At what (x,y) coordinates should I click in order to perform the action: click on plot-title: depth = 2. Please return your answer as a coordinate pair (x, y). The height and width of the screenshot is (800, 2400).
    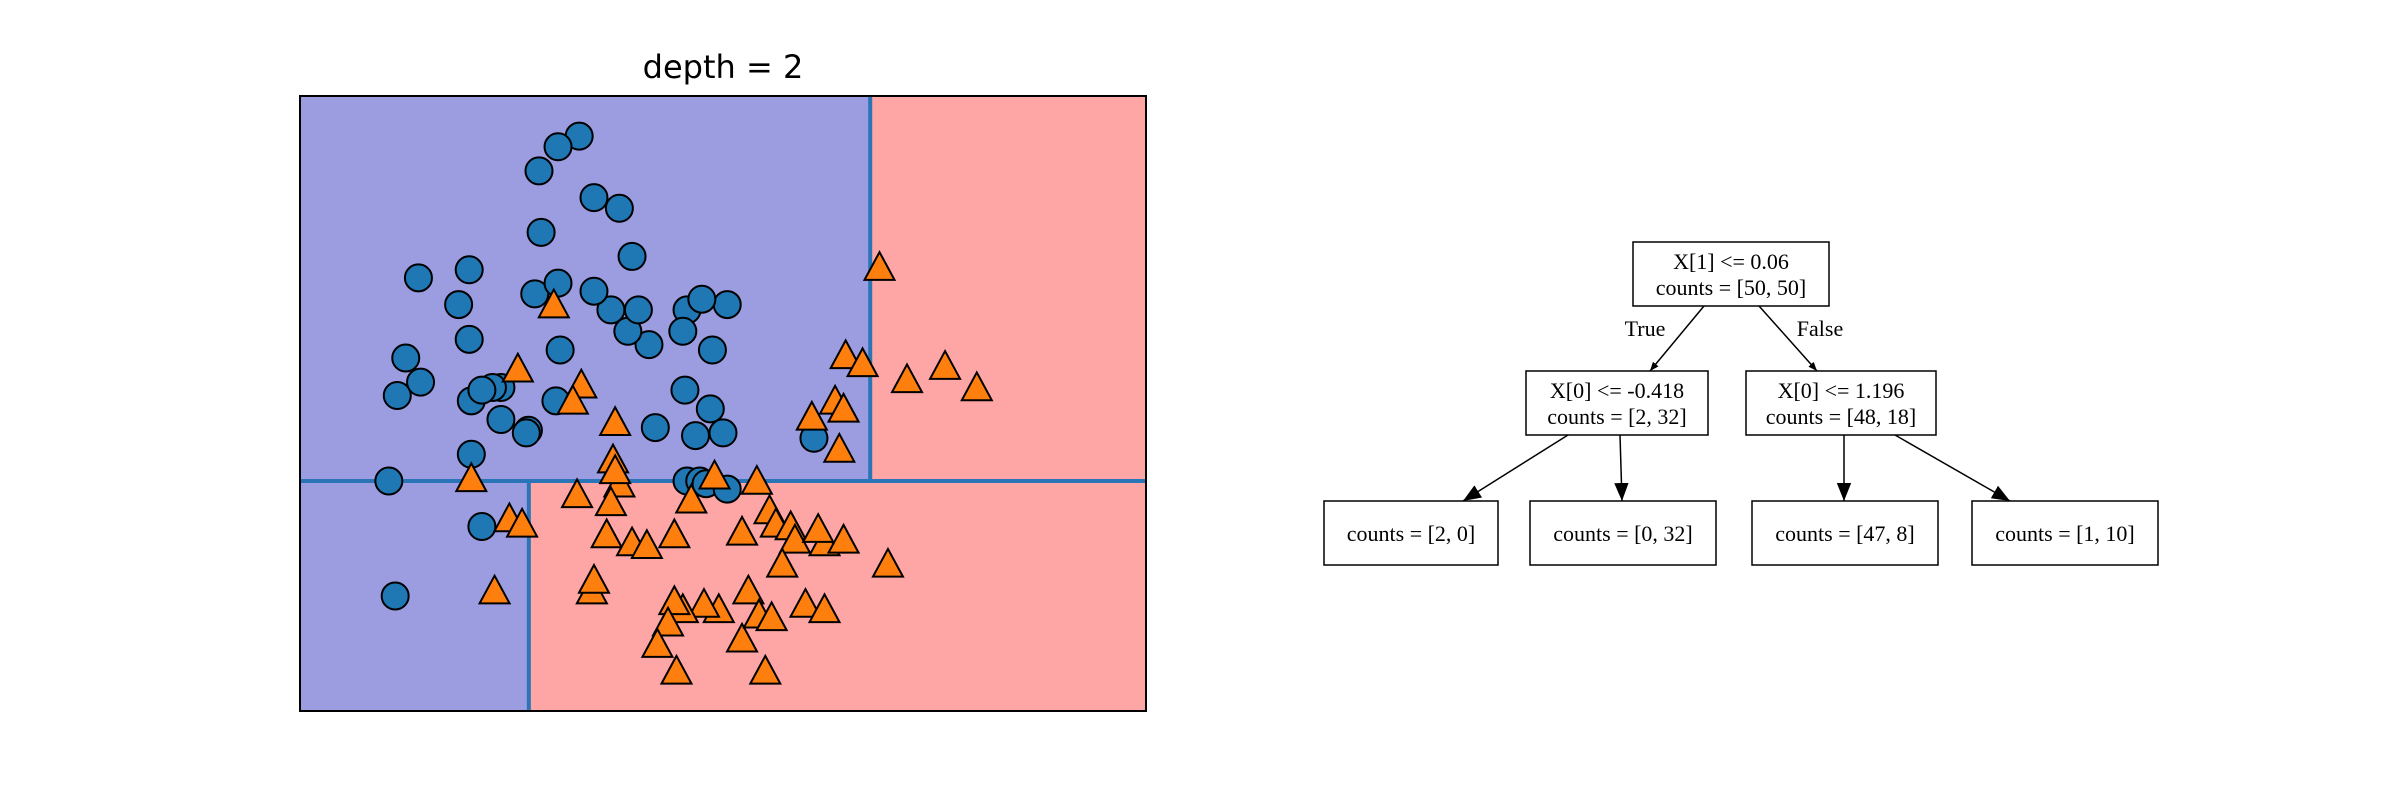
    Looking at the image, I should click on (723, 67).